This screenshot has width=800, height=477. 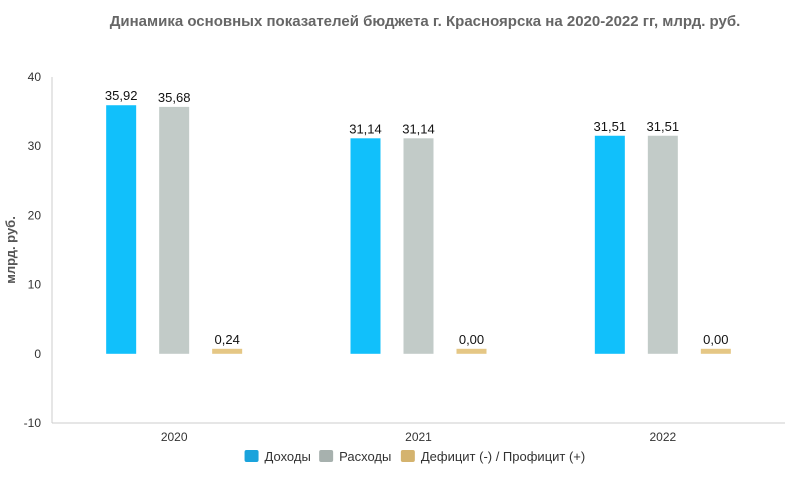 What do you see at coordinates (288, 456) in the screenshot?
I see `legend-label: Доходы` at bounding box center [288, 456].